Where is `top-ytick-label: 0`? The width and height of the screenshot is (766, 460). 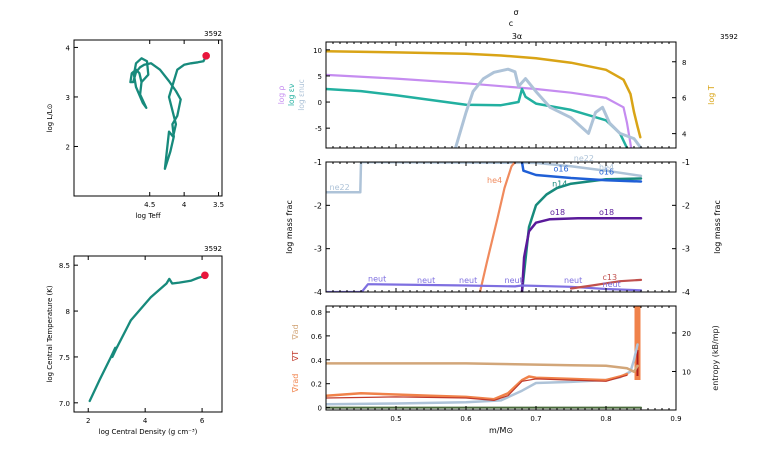
top-ytick-label: 0 is located at coordinates (320, 103).